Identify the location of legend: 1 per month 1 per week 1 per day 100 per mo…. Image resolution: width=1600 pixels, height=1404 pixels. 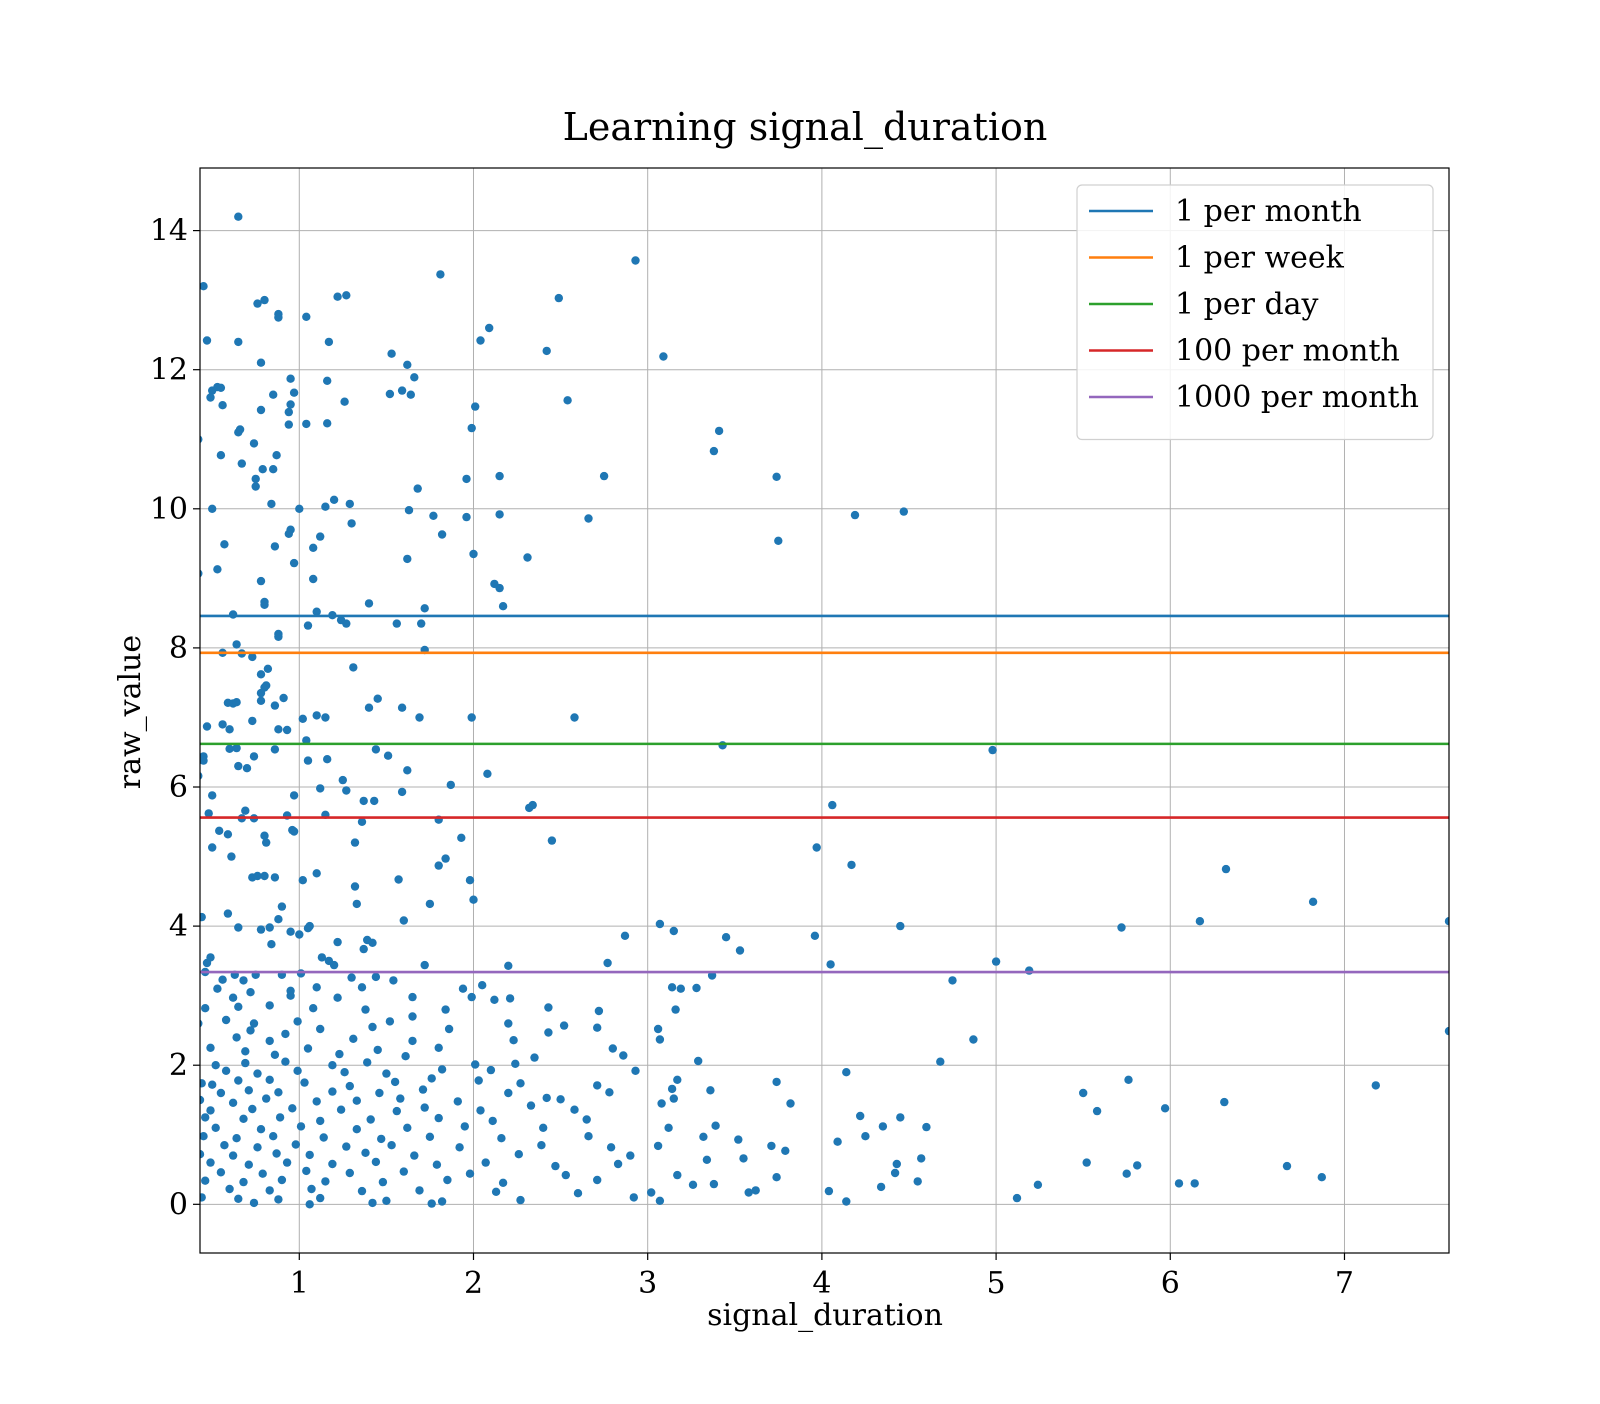
(1255, 312).